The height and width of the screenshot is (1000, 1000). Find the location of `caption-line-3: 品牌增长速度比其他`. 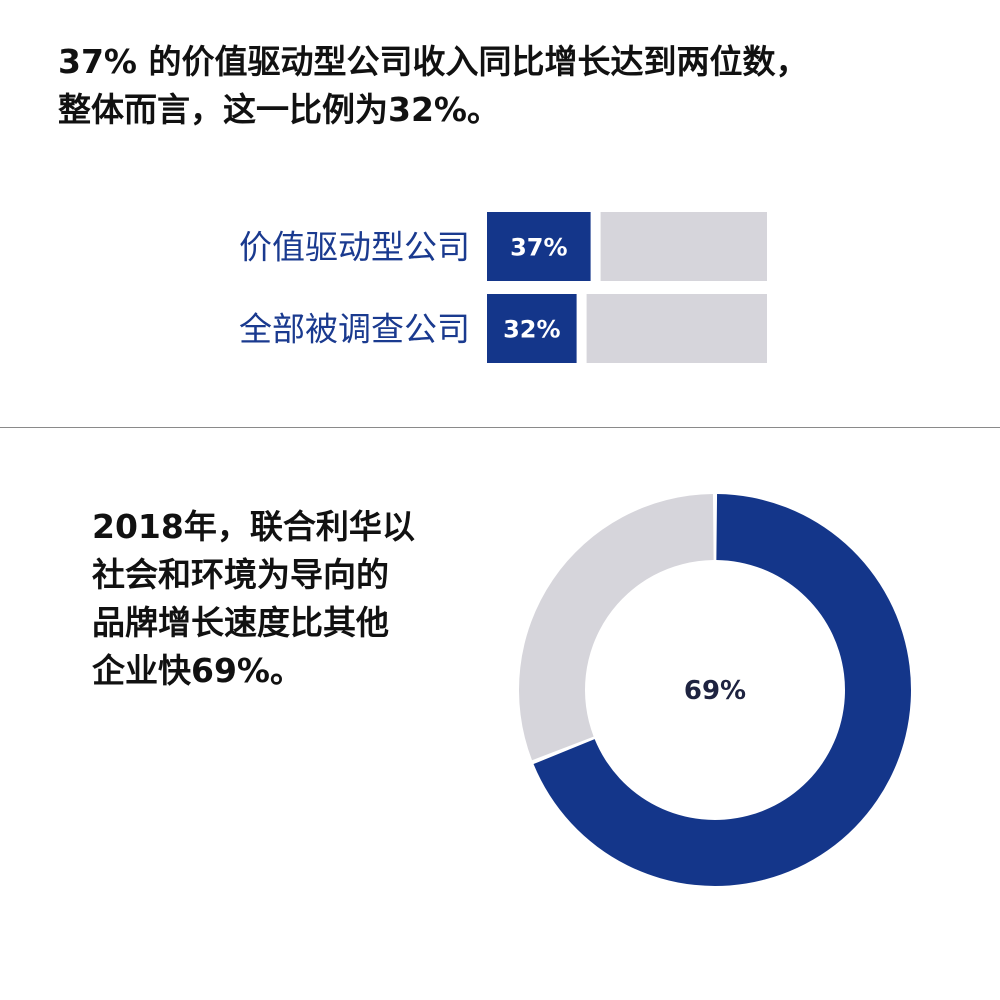

caption-line-3: 品牌增长速度比其他 is located at coordinates (240, 622).